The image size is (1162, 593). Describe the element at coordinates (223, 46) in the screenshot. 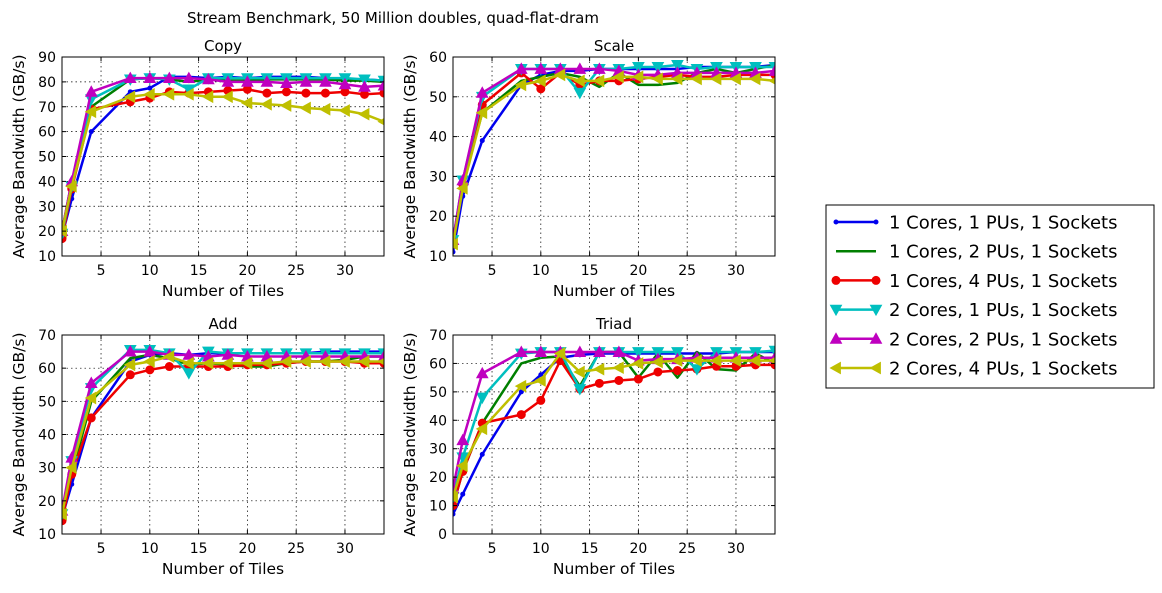

I see `copy-subplot-title: Copy` at that location.